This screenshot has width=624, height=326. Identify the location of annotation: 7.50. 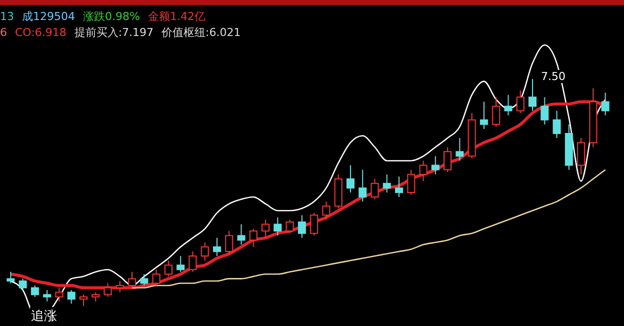
(553, 76).